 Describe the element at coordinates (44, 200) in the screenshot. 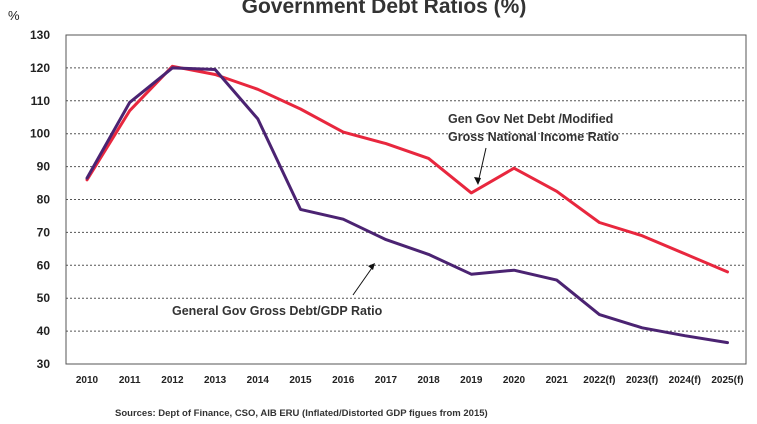

I see `y-tick-label: 80` at that location.